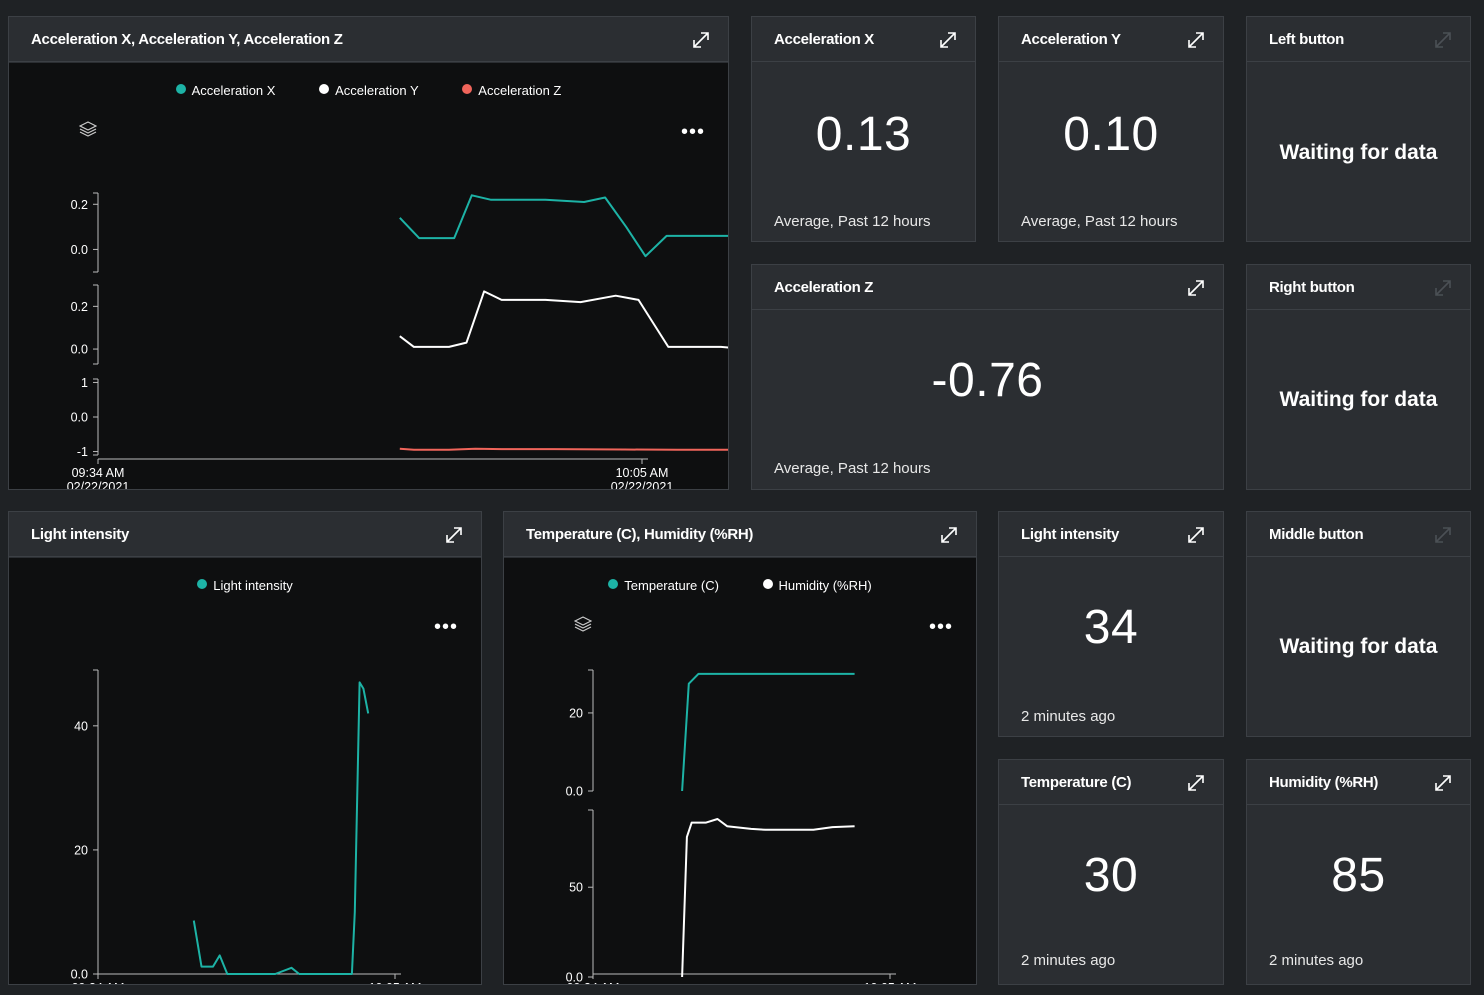  I want to click on legend-item-temperature: Temperature (C), so click(663, 585).